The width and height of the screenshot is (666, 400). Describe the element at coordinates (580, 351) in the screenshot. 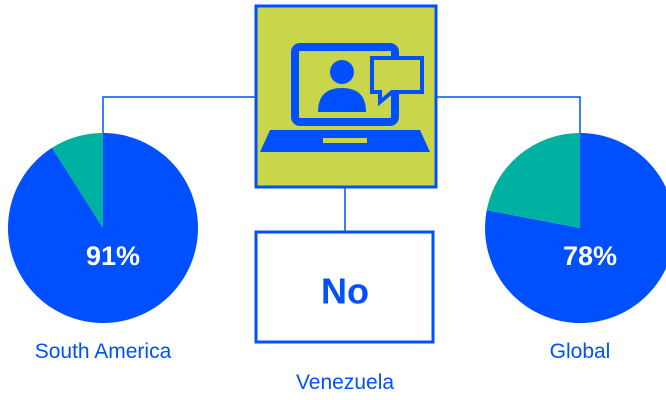

I see `pie-label: Global` at that location.